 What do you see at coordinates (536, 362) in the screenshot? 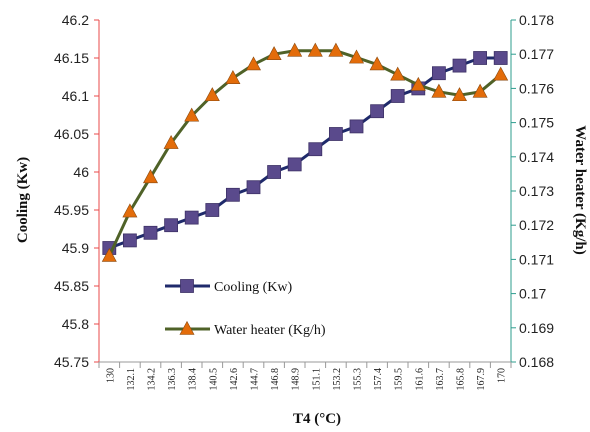
I see `right-tick-label: 0.168` at bounding box center [536, 362].